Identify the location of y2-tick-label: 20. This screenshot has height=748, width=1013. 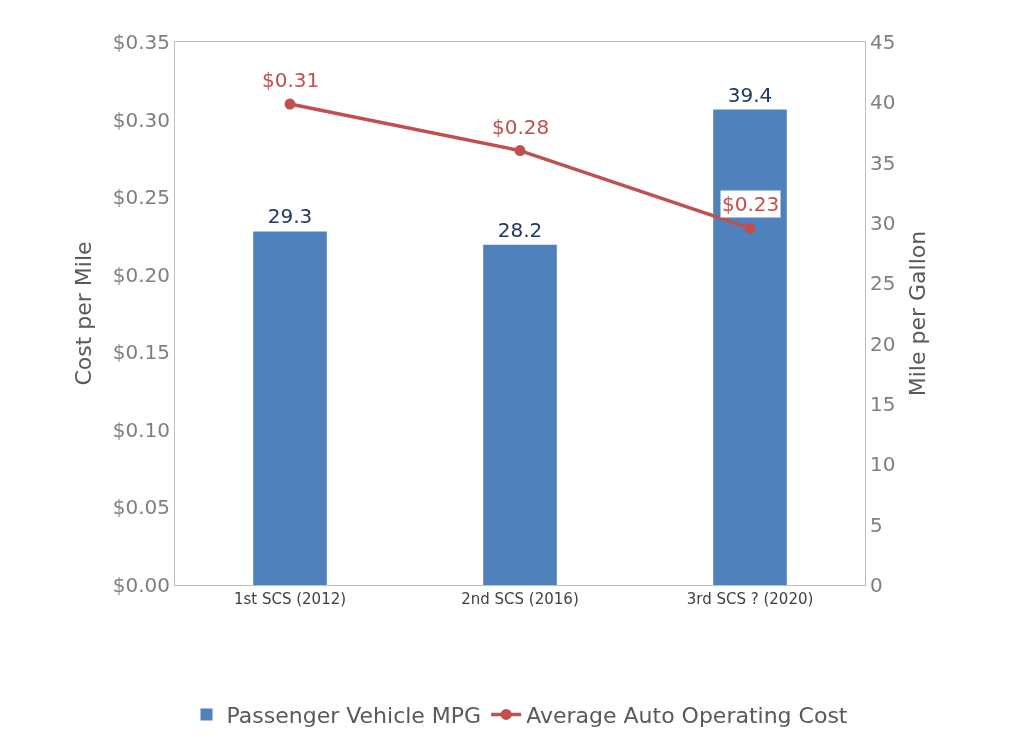
(883, 343).